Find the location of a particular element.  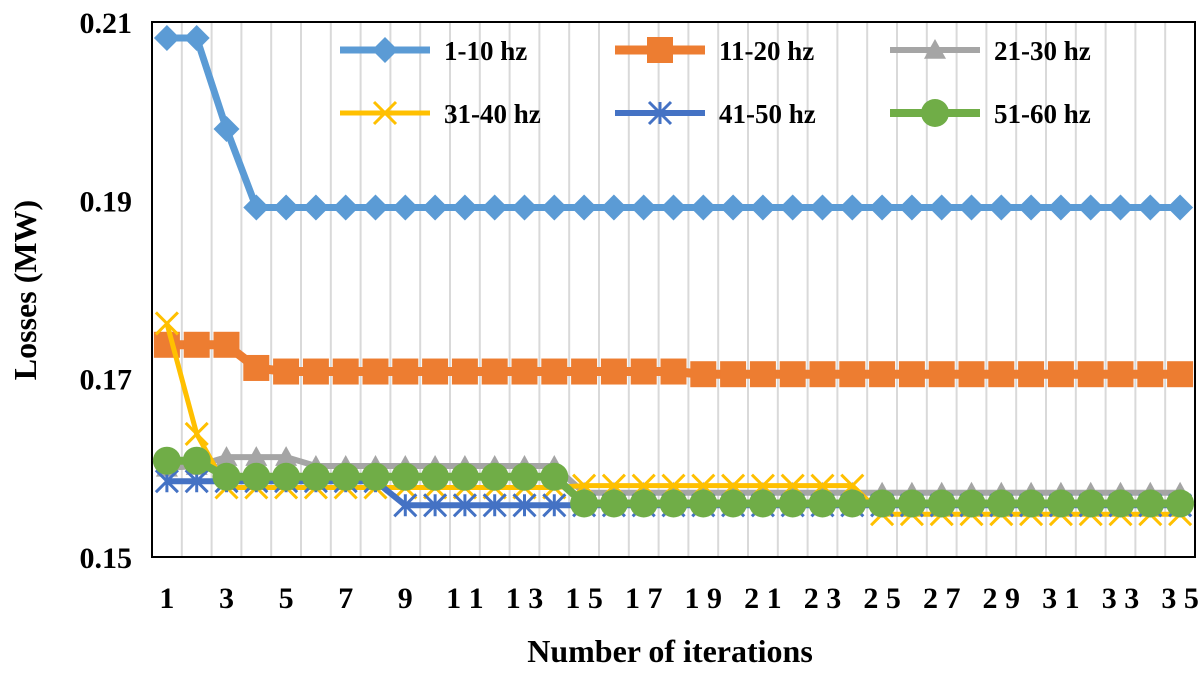

x-tick-label: 2 1 is located at coordinates (763, 598).